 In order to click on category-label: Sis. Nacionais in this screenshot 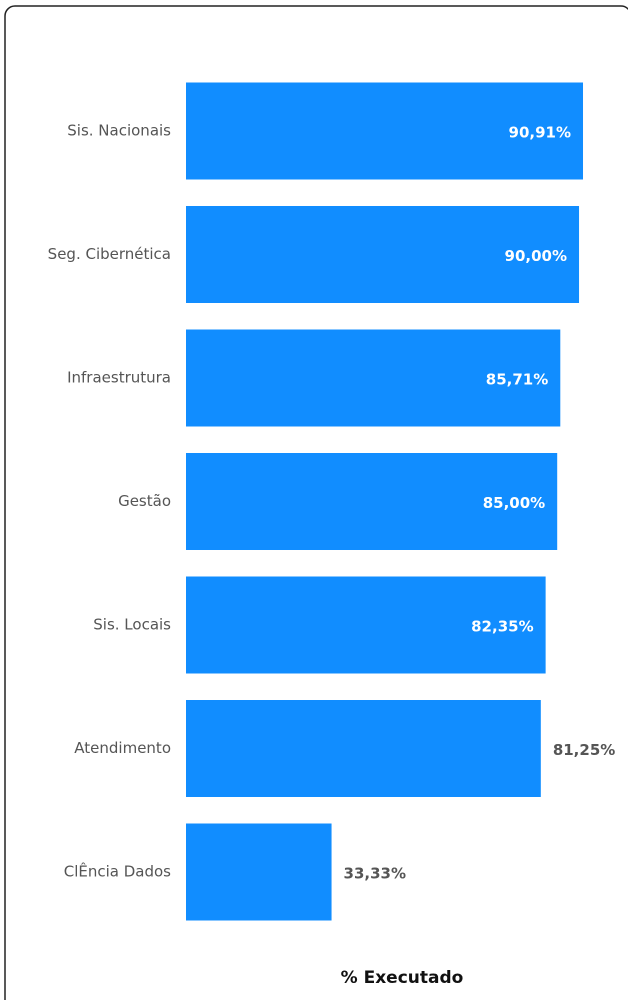, I will do `click(119, 131)`.